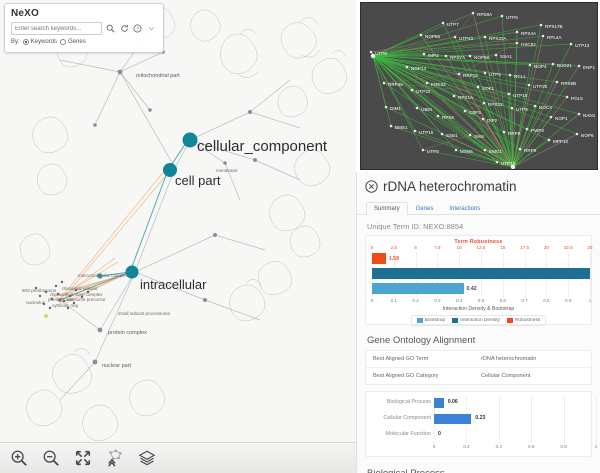 The width and height of the screenshot is (600, 473). Describe the element at coordinates (408, 434) in the screenshot. I see `go-chart-category-label: Molecular Function` at that location.